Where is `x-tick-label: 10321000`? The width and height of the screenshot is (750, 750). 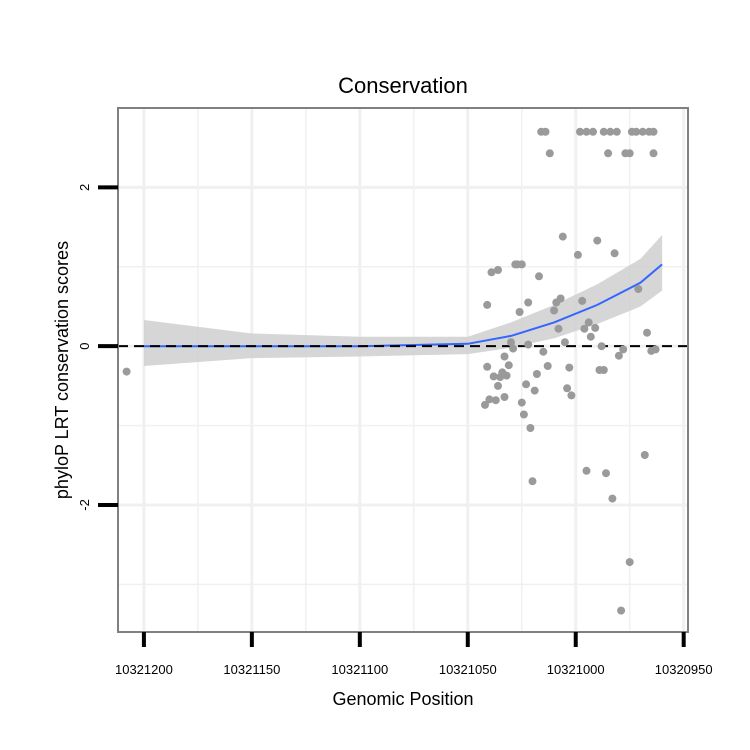 x-tick-label: 10321000 is located at coordinates (576, 669).